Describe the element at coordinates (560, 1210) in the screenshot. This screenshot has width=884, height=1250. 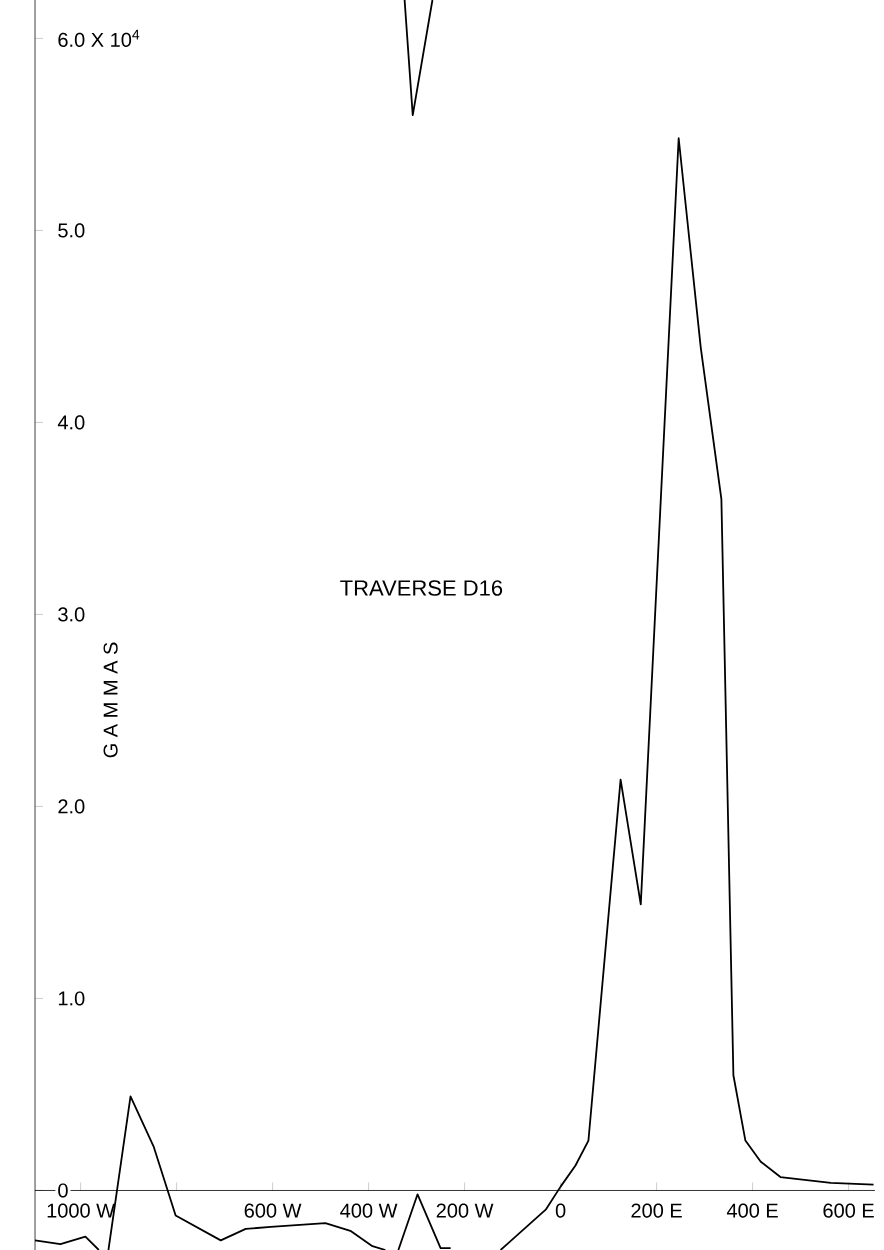
I see `x-tick-label: 0` at that location.